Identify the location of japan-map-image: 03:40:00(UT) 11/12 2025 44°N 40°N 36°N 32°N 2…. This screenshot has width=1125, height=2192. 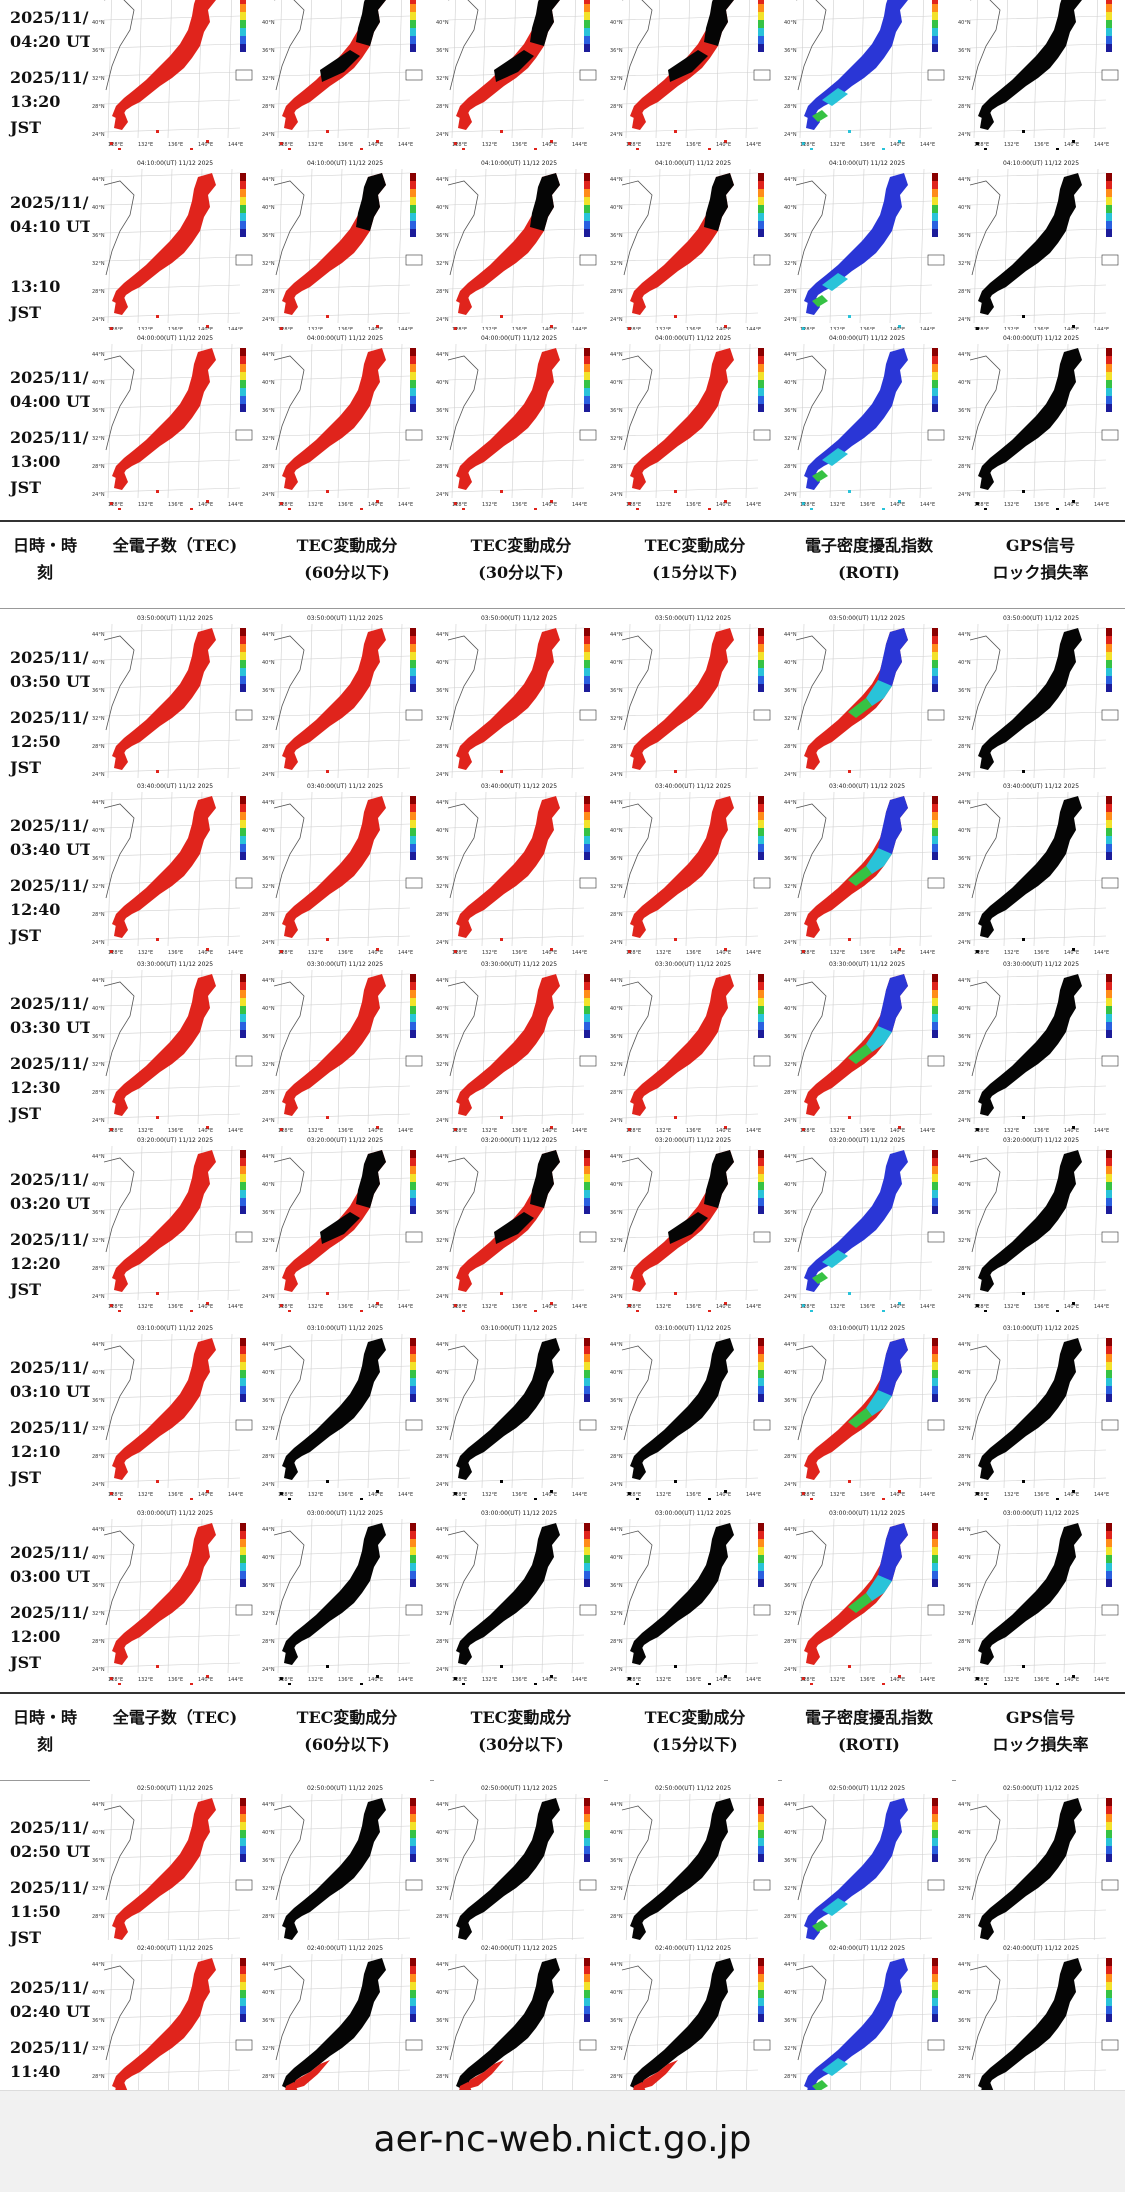
(175, 868).